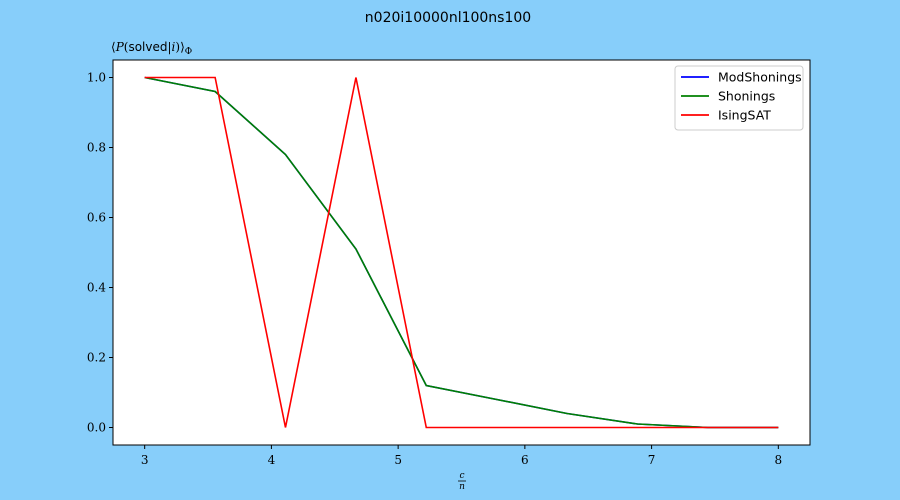 Image resolution: width=900 pixels, height=500 pixels. What do you see at coordinates (398, 460) in the screenshot?
I see `x-tick-label: 5` at bounding box center [398, 460].